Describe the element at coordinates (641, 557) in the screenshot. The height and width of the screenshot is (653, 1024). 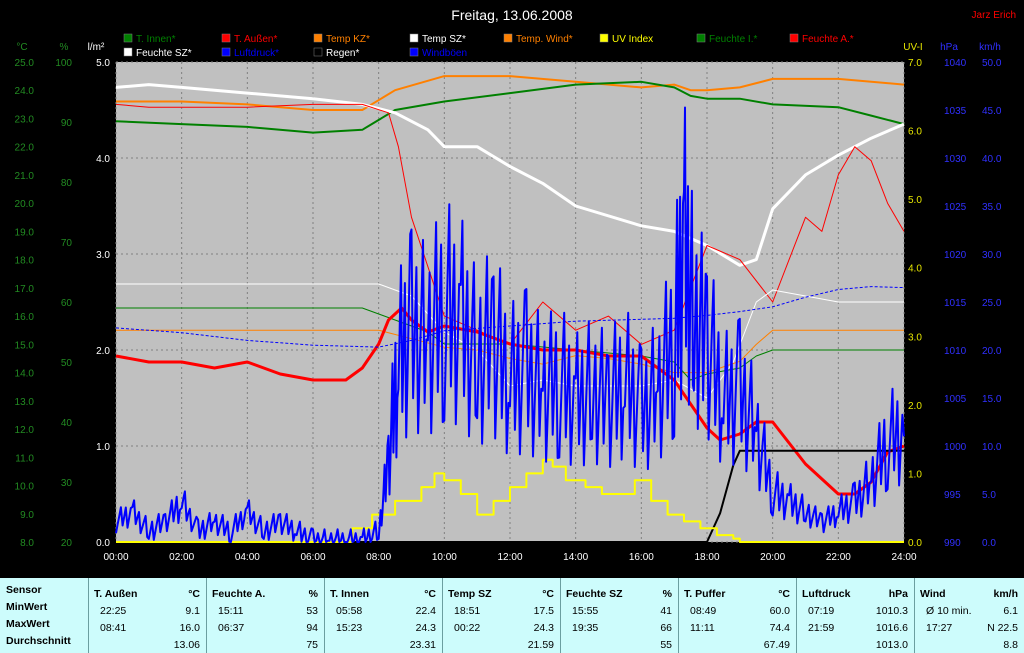
I see `x-tick-label: 16:00` at that location.